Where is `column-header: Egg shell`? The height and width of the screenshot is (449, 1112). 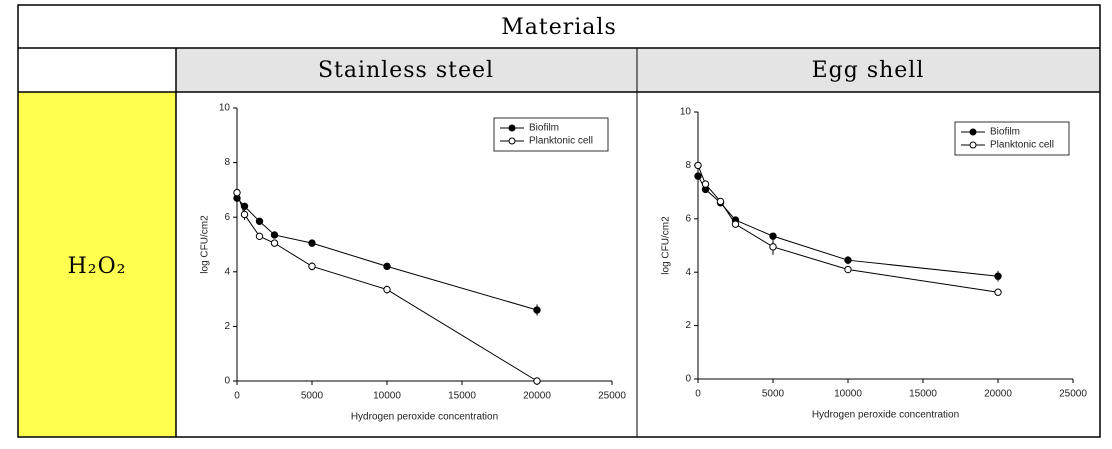 column-header: Egg shell is located at coordinates (868, 70).